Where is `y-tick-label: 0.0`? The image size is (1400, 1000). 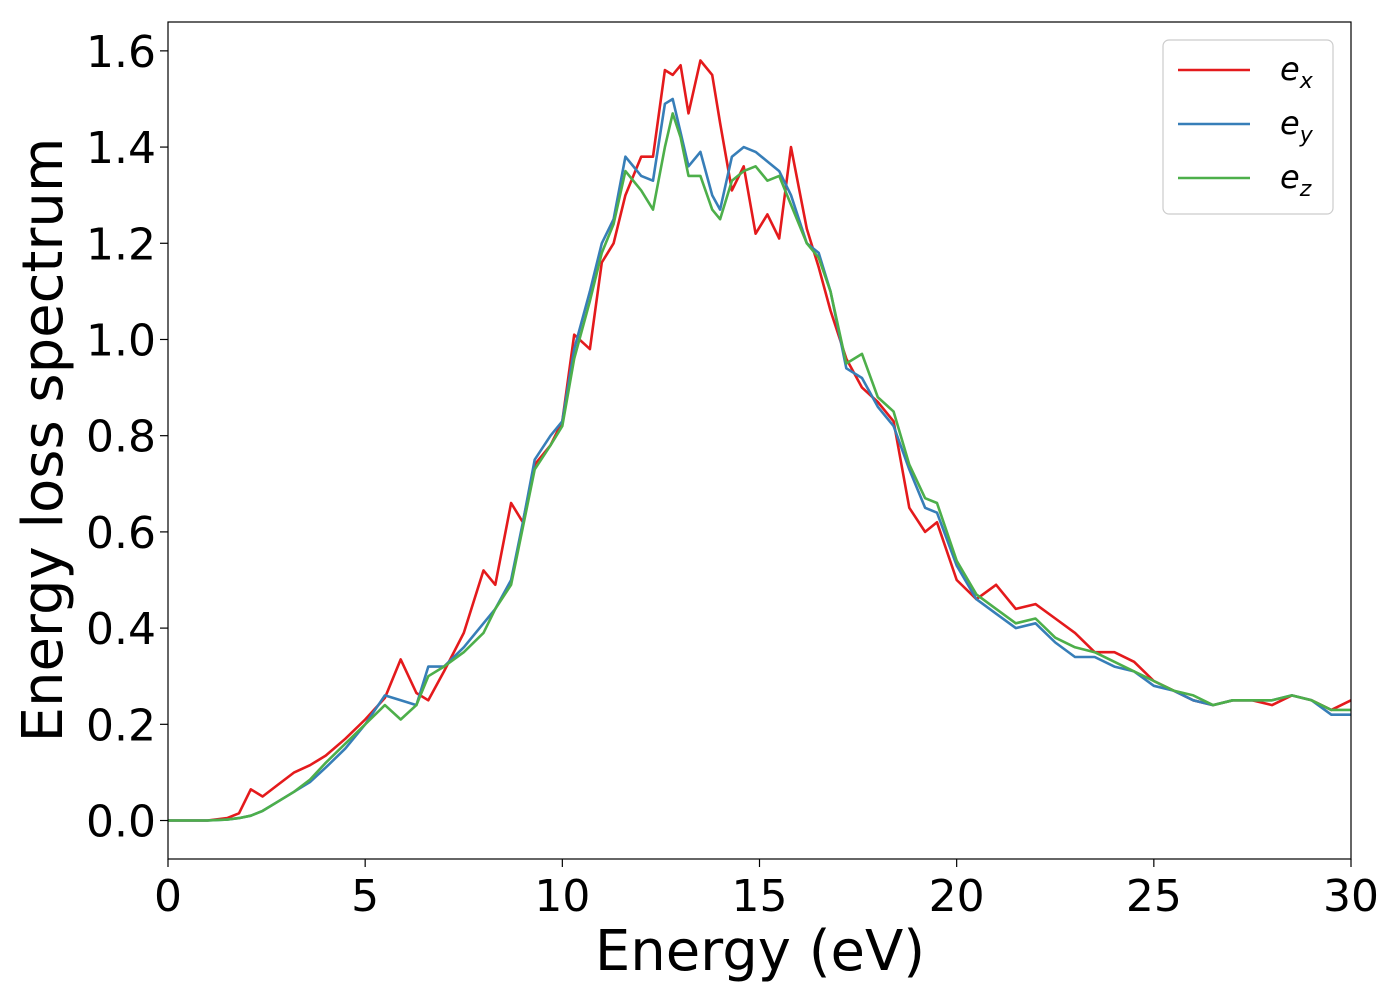 y-tick-label: 0.0 is located at coordinates (121, 822).